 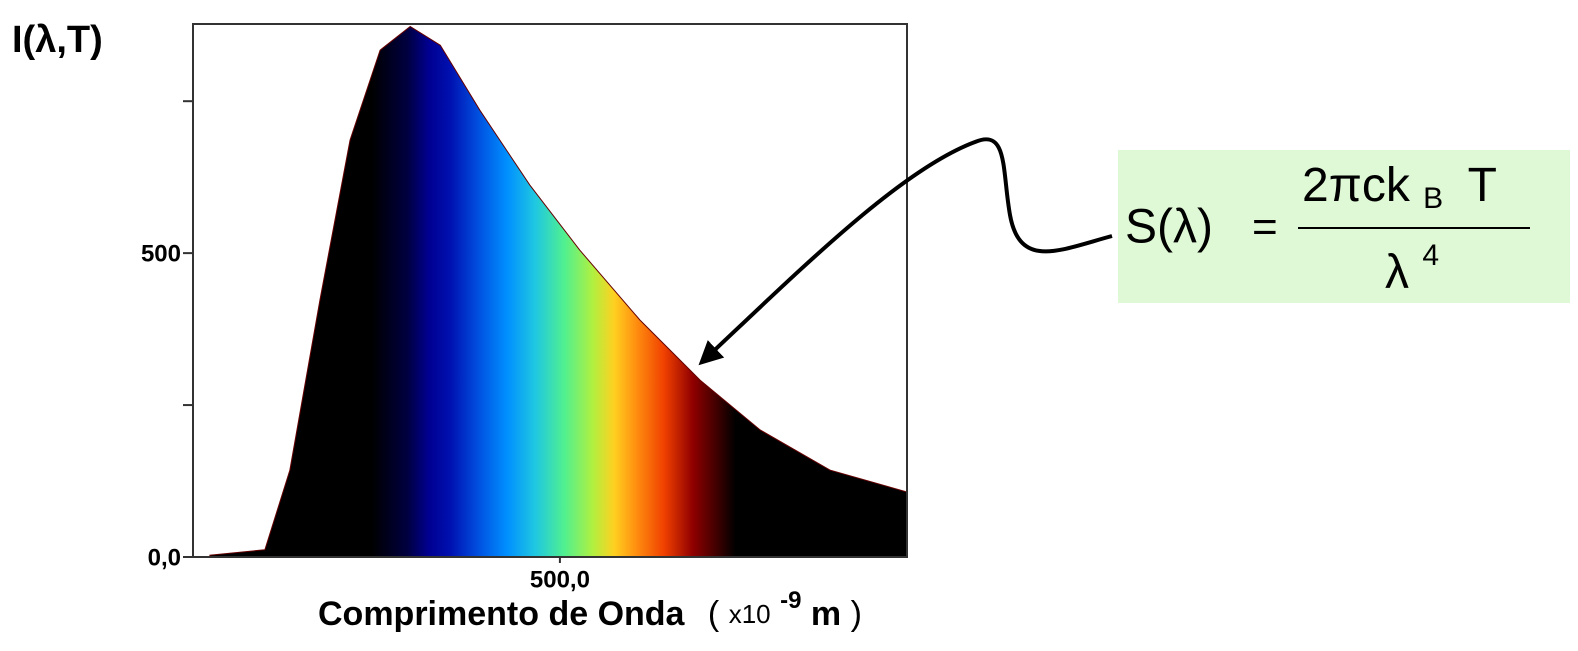 What do you see at coordinates (164, 557) in the screenshot?
I see `y-tick-label: 0,0` at bounding box center [164, 557].